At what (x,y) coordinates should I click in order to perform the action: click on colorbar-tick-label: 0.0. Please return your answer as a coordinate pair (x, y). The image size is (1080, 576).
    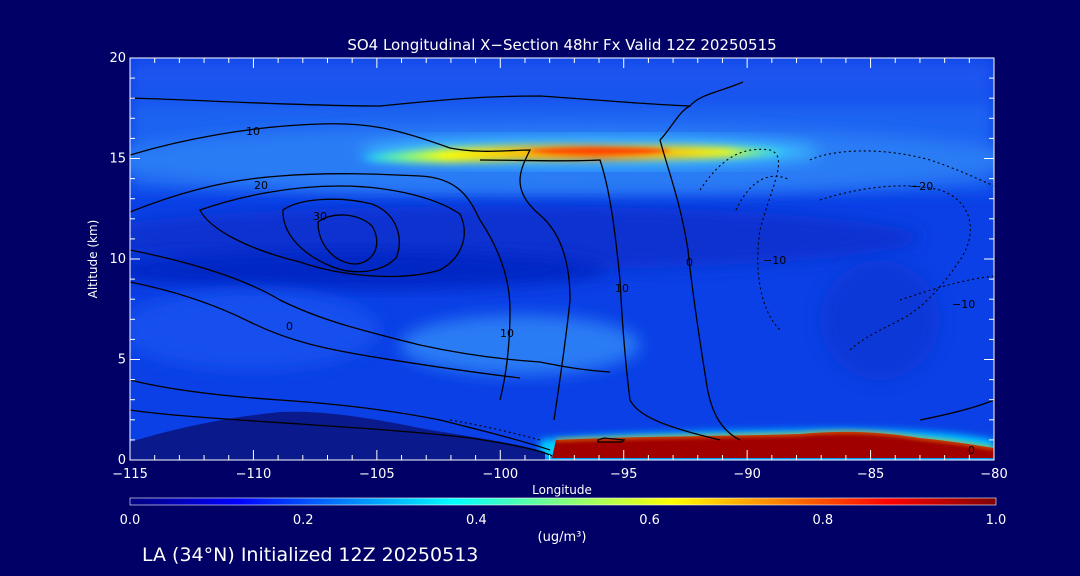
    Looking at the image, I should click on (130, 520).